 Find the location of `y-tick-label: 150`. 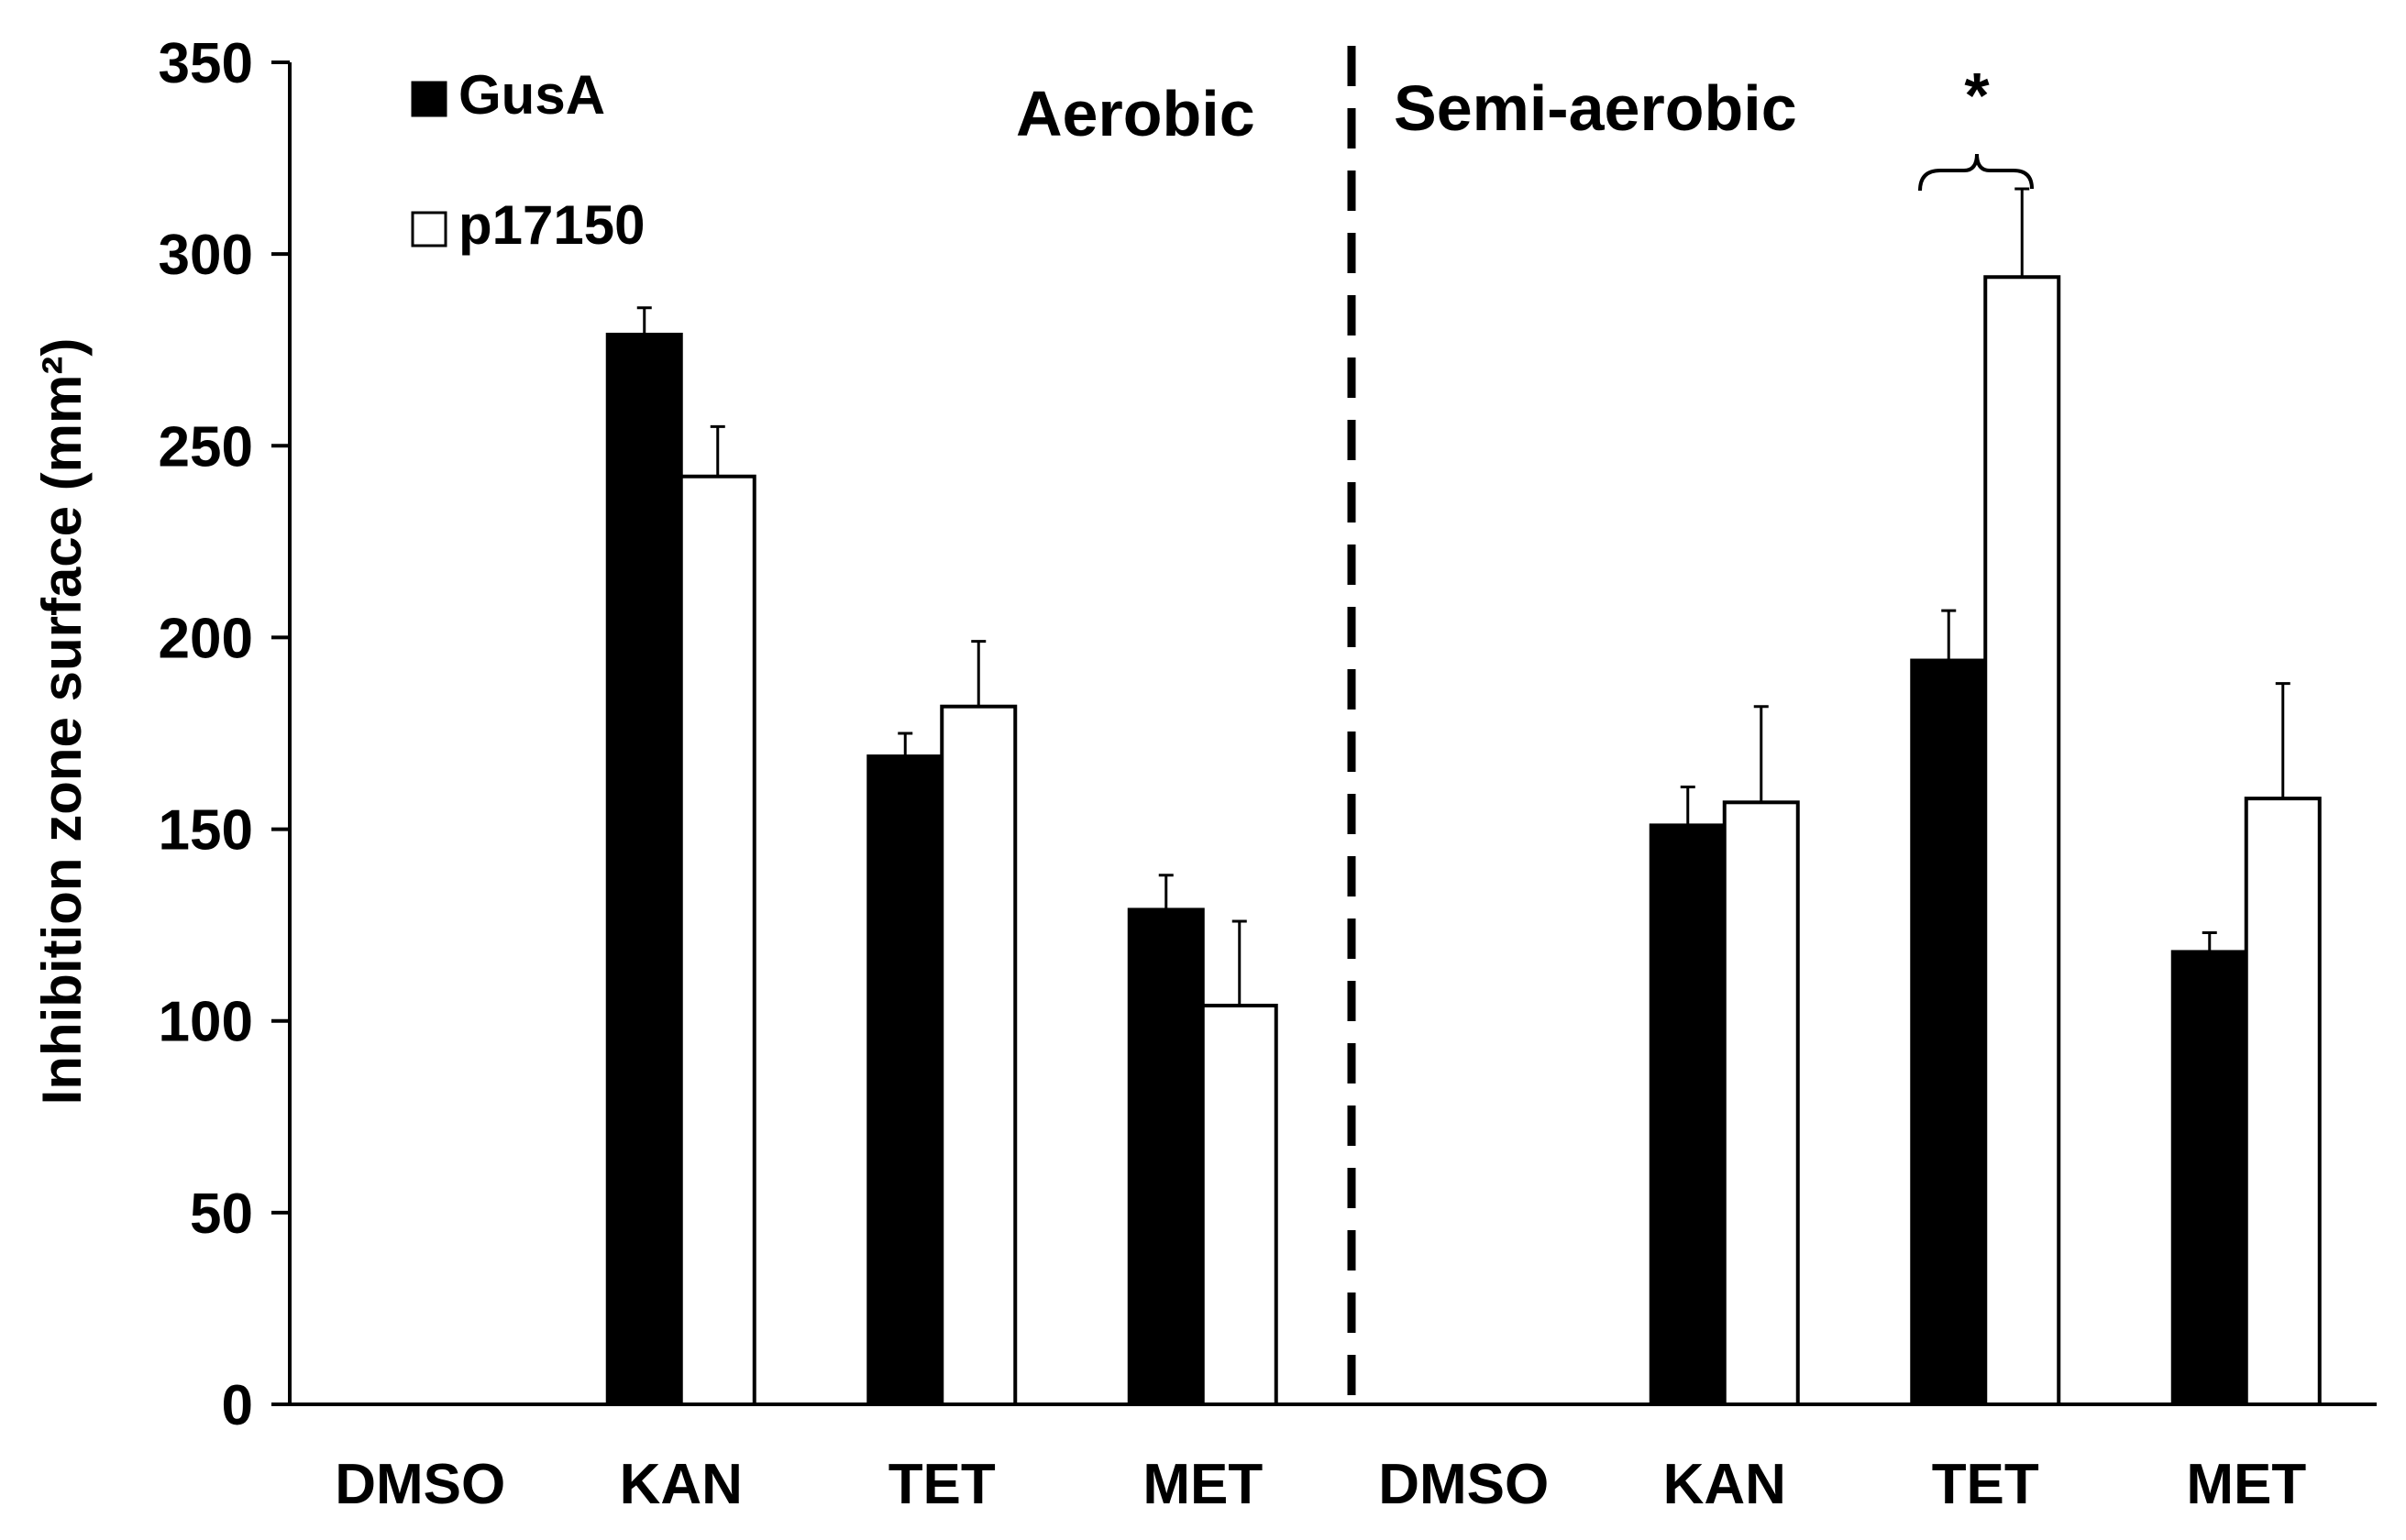

y-tick-label: 150 is located at coordinates (206, 831).